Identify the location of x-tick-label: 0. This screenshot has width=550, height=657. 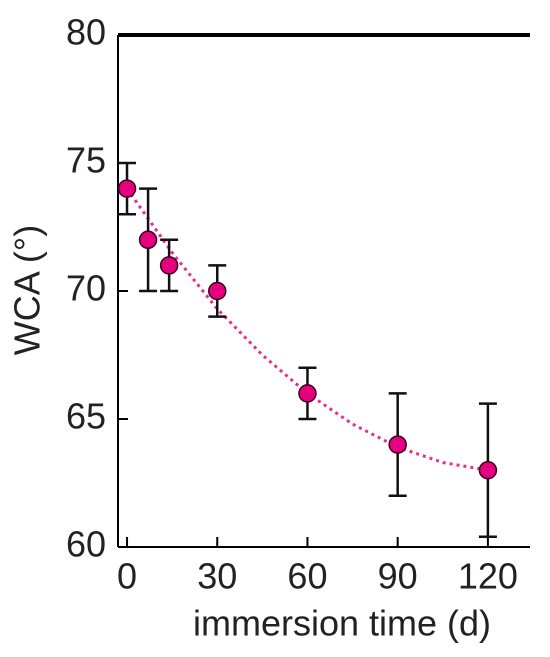
(127, 576).